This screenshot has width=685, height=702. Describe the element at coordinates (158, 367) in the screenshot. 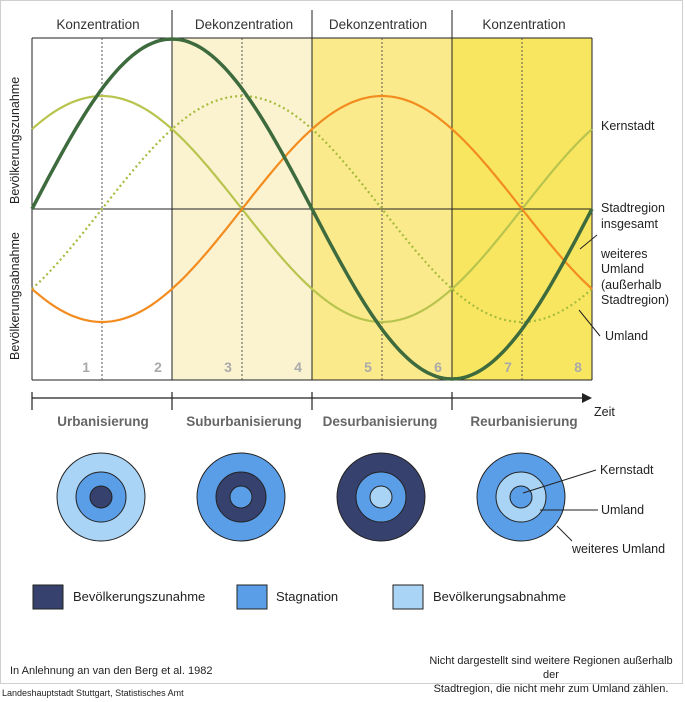

I see `phase-number: 2` at that location.